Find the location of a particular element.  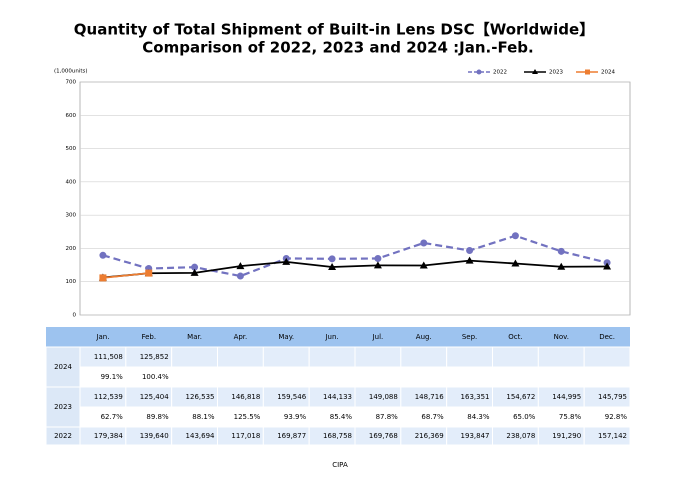

y-tick-label: 0 is located at coordinates (75, 316).